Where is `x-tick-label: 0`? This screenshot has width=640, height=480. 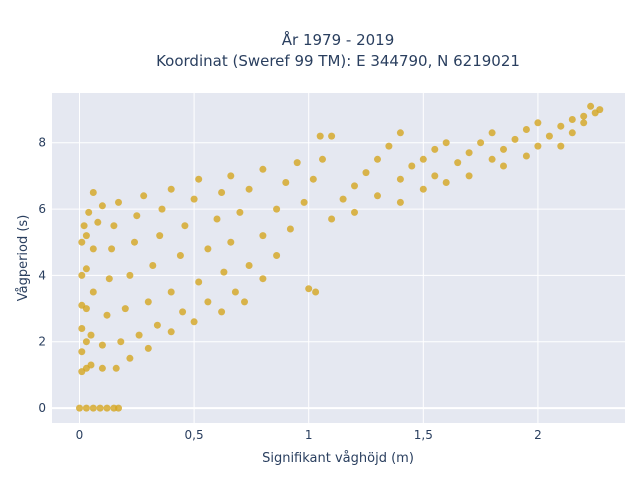 x-tick-label: 0 is located at coordinates (80, 435).